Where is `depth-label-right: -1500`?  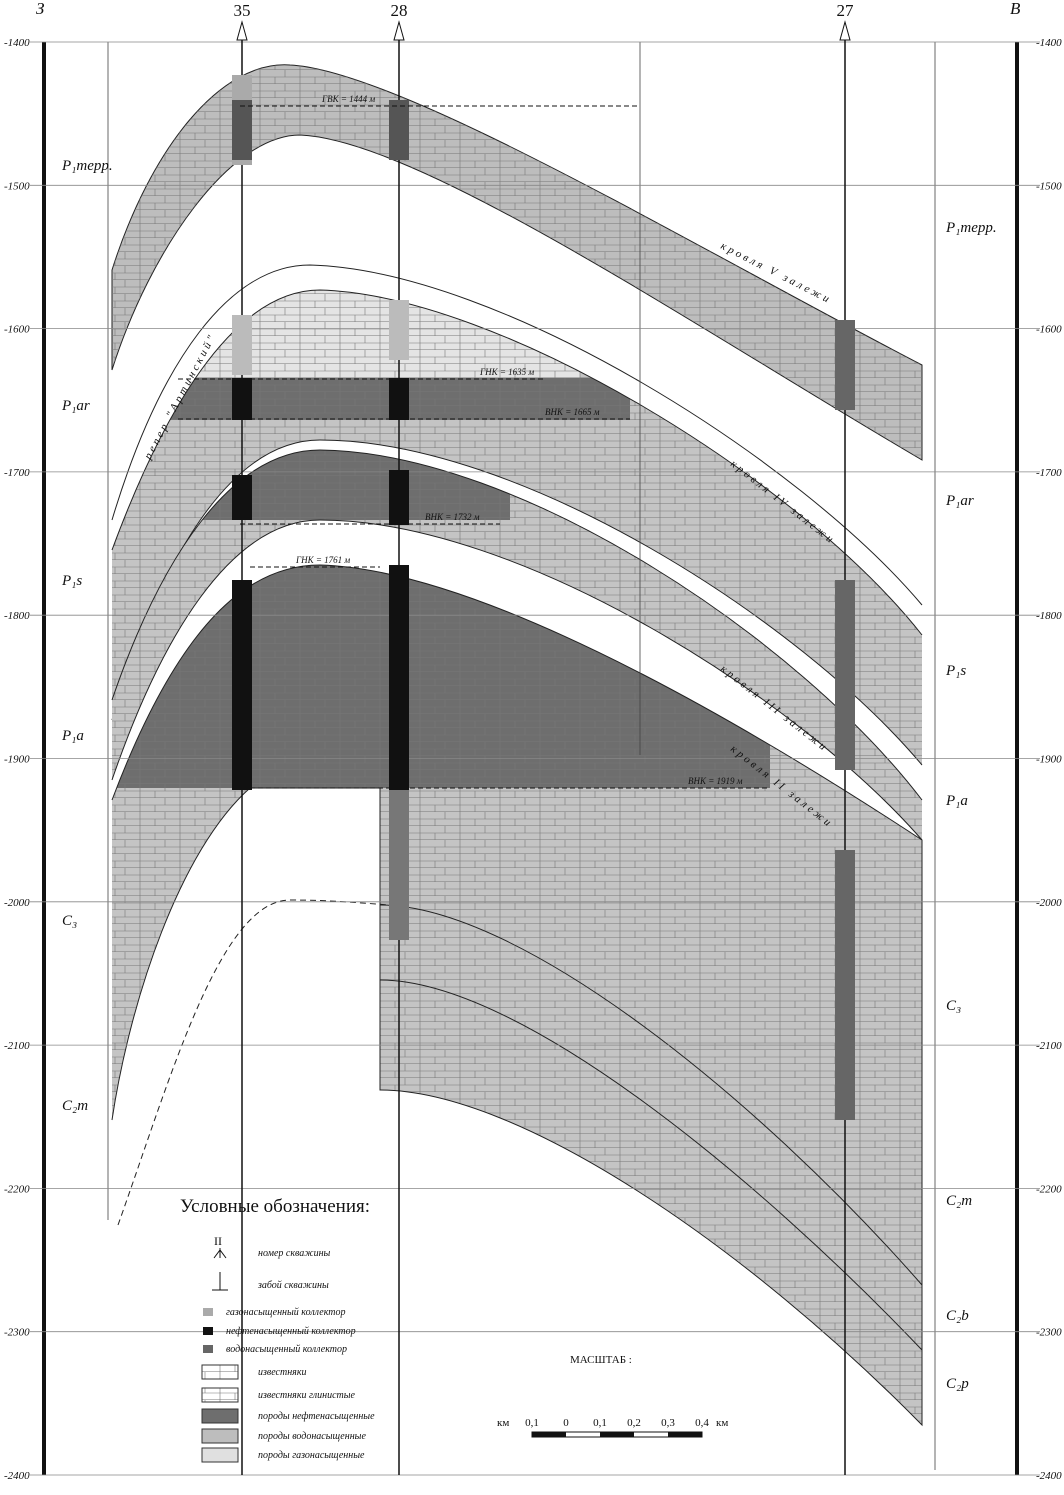 depth-label-right: -1500 is located at coordinates (1049, 186).